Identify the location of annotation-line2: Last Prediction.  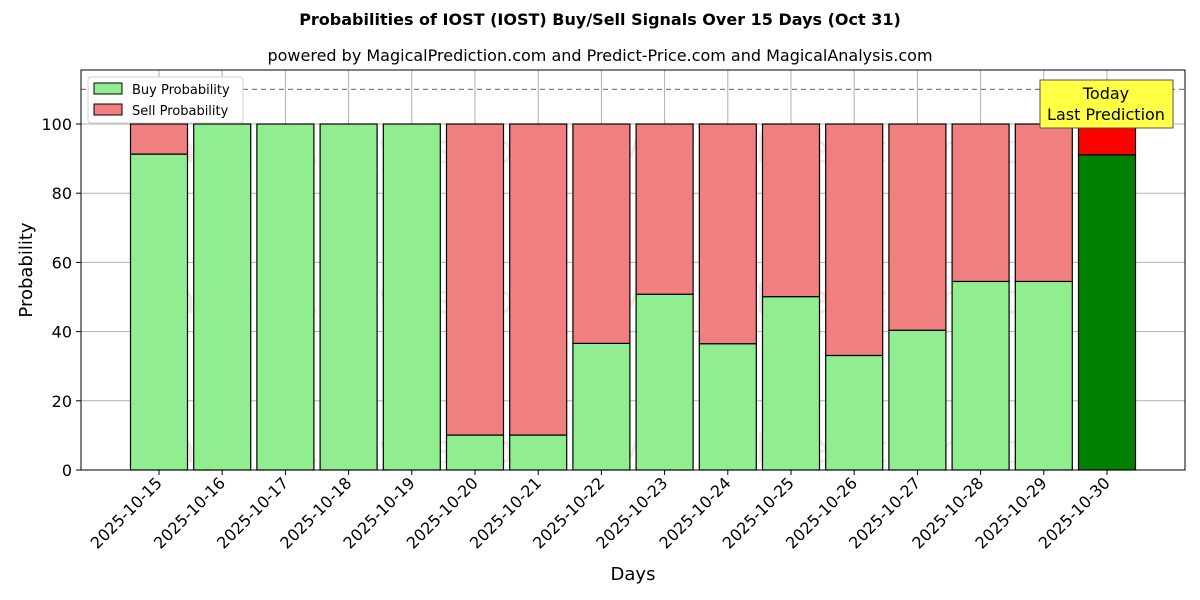
(1106, 114).